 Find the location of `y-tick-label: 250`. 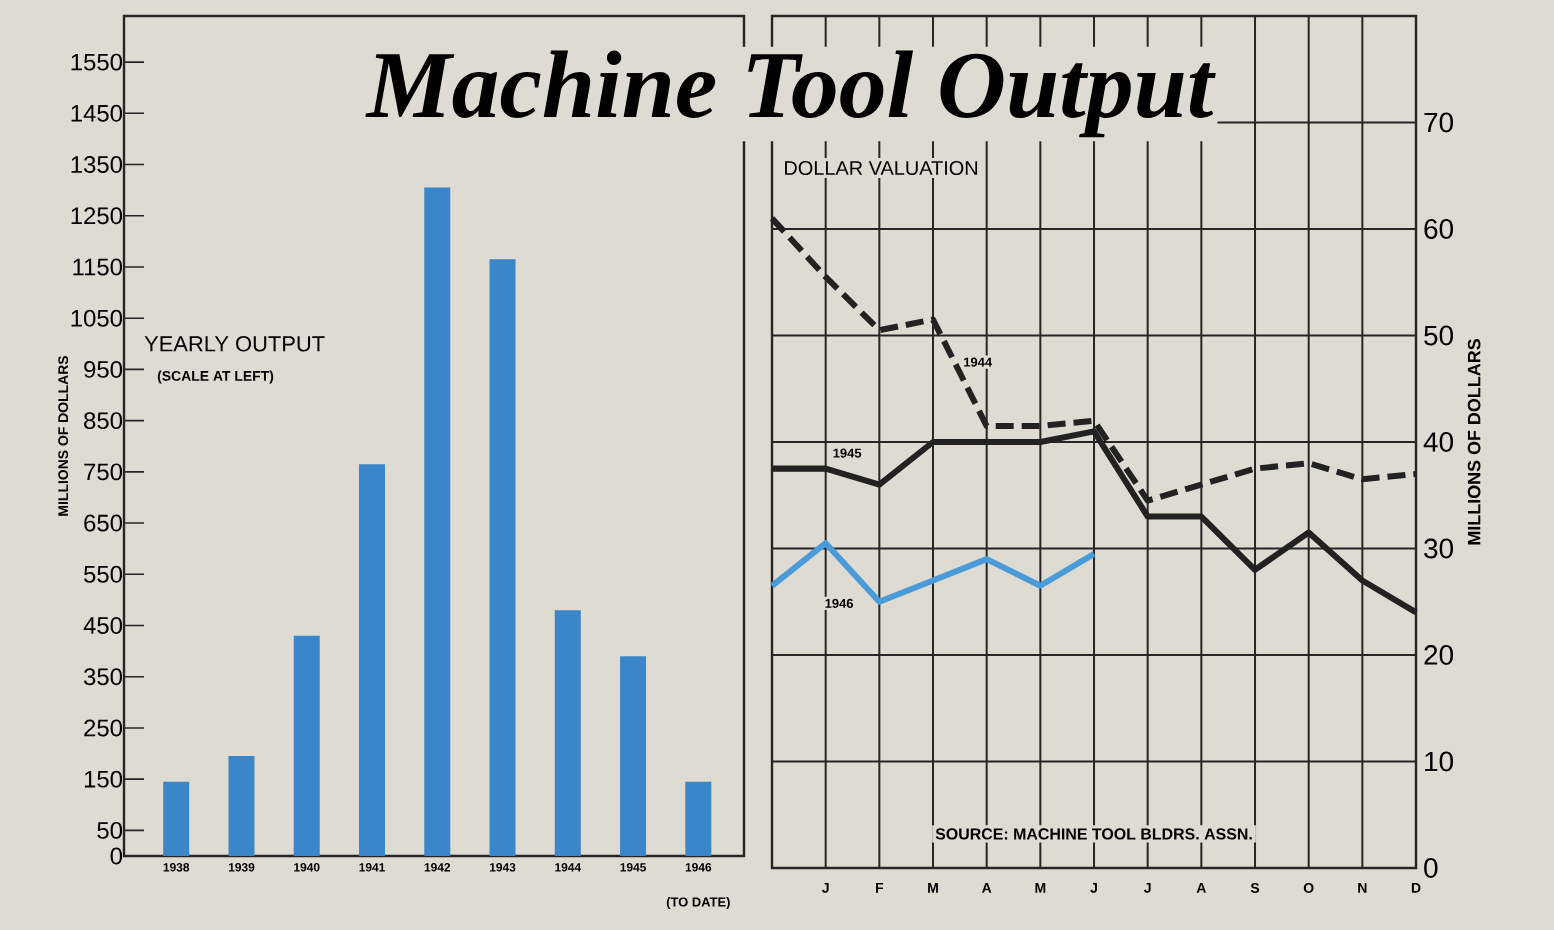

y-tick-label: 250 is located at coordinates (103, 728).